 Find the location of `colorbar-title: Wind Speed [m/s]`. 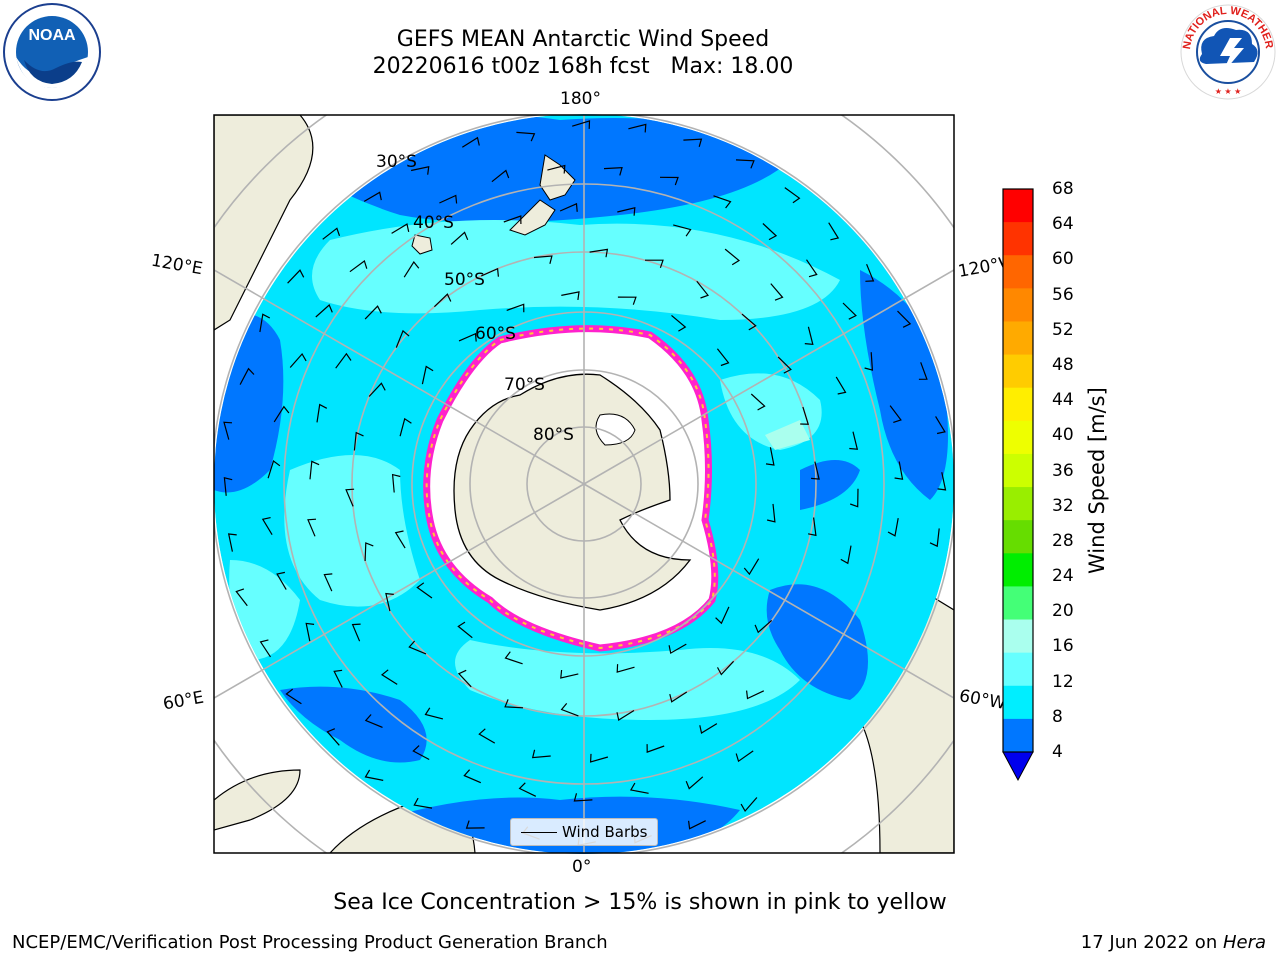

colorbar-title: Wind Speed [m/s] is located at coordinates (1097, 480).